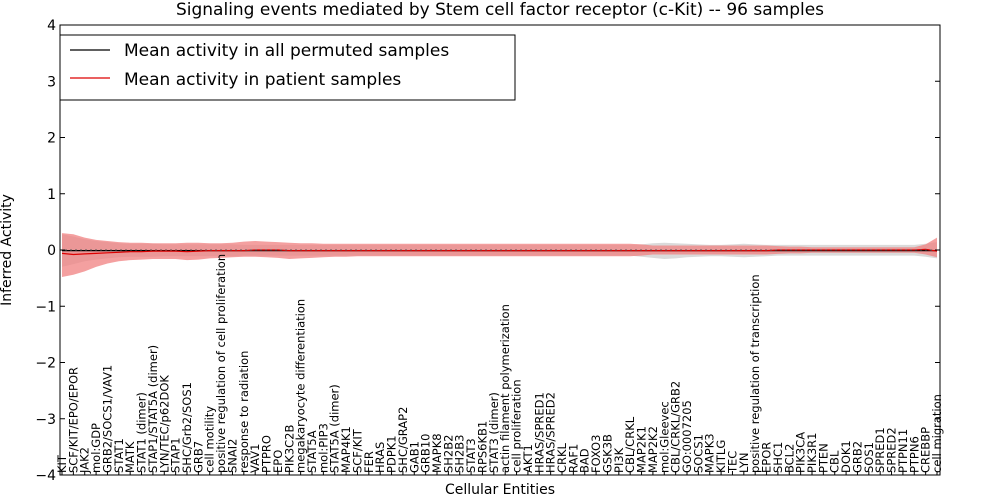  What do you see at coordinates (892, 450) in the screenshot?
I see `x-category-label: SPRED2` at bounding box center [892, 450].